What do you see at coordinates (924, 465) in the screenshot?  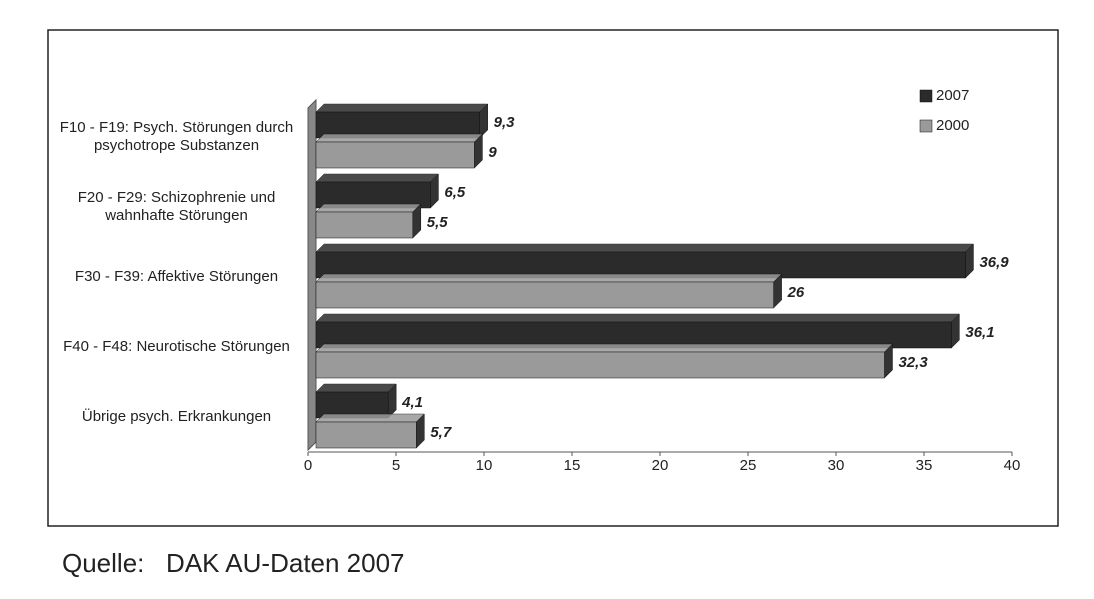 I see `x-tick-label: 35` at bounding box center [924, 465].